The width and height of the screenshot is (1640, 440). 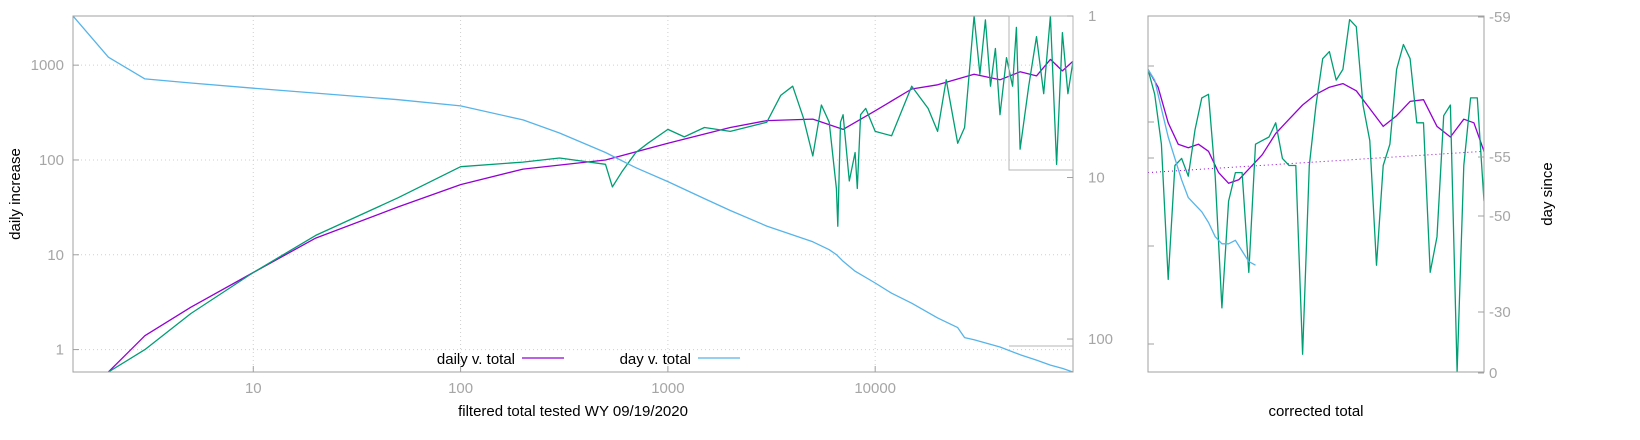 What do you see at coordinates (60, 350) in the screenshot?
I see `y-tick-label: 1` at bounding box center [60, 350].